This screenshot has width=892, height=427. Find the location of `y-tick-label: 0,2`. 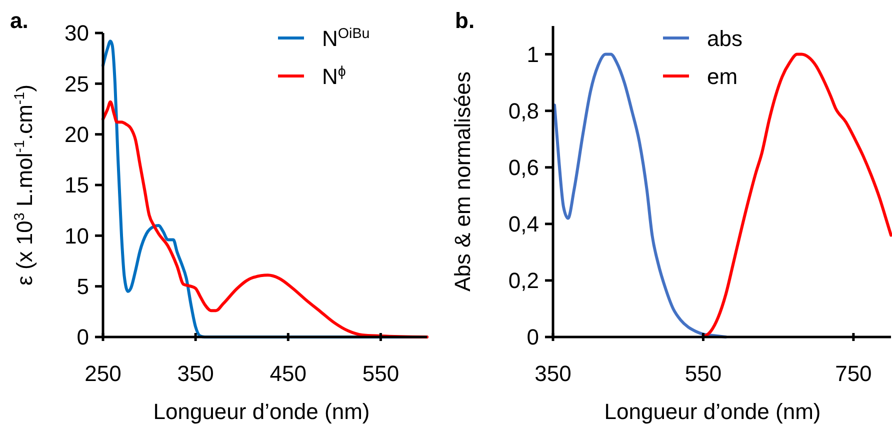

y-tick-label: 0,2 is located at coordinates (523, 281).